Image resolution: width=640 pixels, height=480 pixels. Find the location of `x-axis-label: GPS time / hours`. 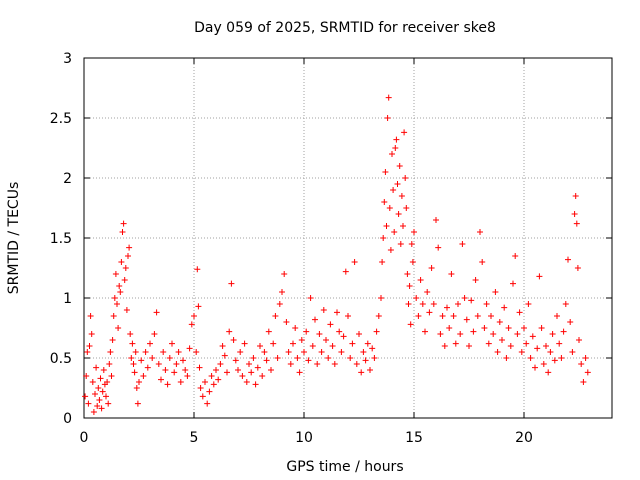

x-axis-label: GPS time / hours is located at coordinates (344, 467).